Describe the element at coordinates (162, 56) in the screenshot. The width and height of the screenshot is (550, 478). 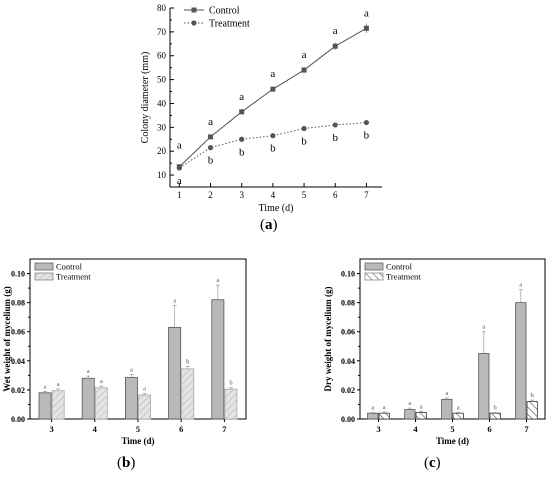
I see `y-tick-label: 60` at that location.